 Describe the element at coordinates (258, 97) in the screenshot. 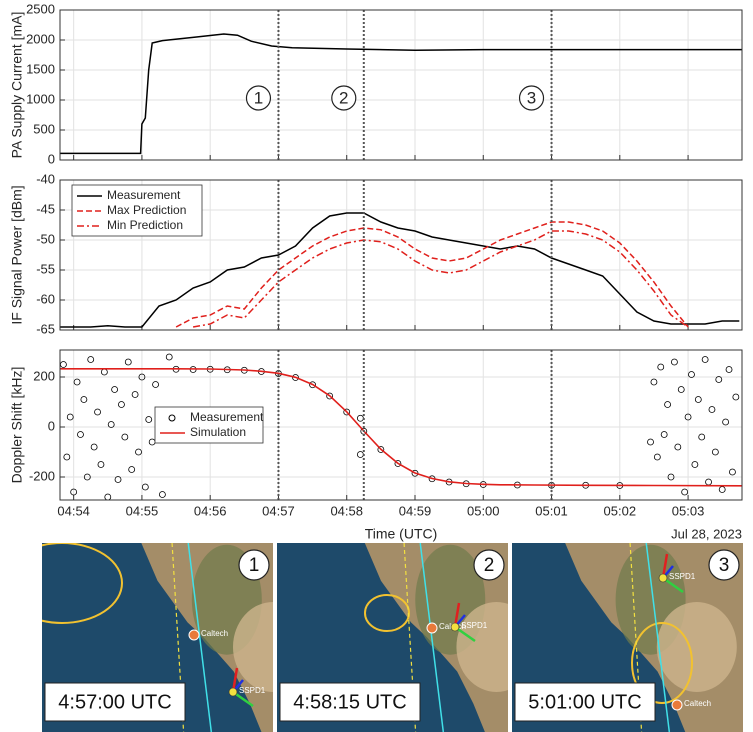

I see `marker-label: 1` at that location.